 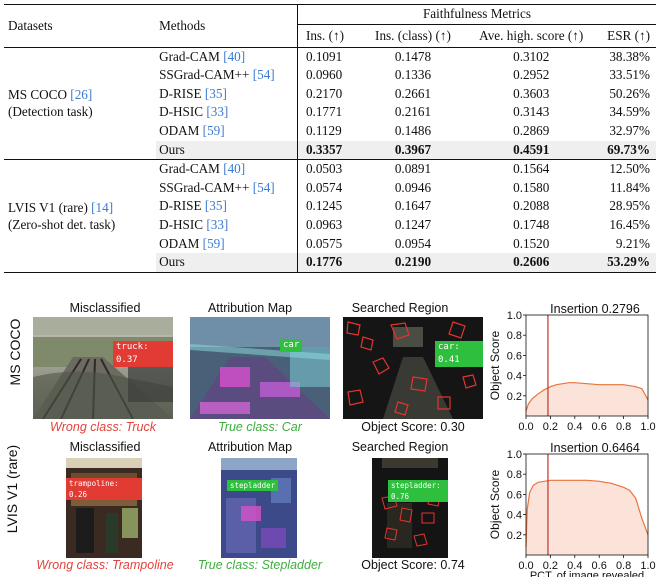 What do you see at coordinates (259, 508) in the screenshot?
I see `attribution-heatmap-image` at bounding box center [259, 508].